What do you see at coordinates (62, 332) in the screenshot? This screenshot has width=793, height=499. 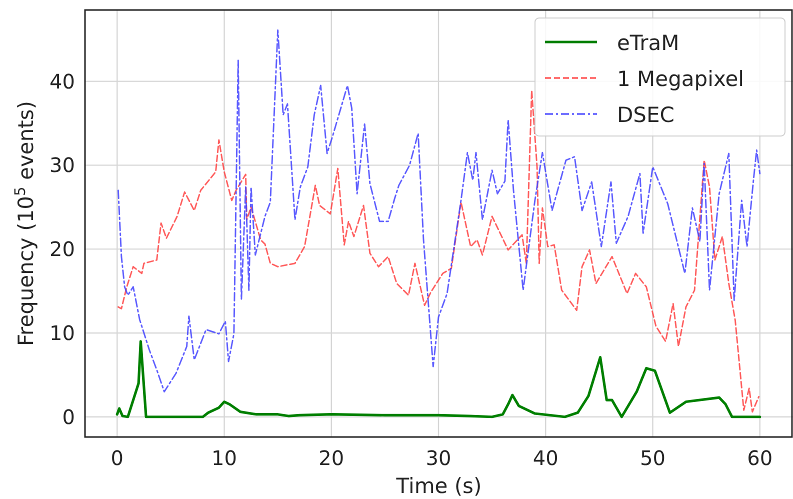 I see `y-tick-label: 10` at bounding box center [62, 332].